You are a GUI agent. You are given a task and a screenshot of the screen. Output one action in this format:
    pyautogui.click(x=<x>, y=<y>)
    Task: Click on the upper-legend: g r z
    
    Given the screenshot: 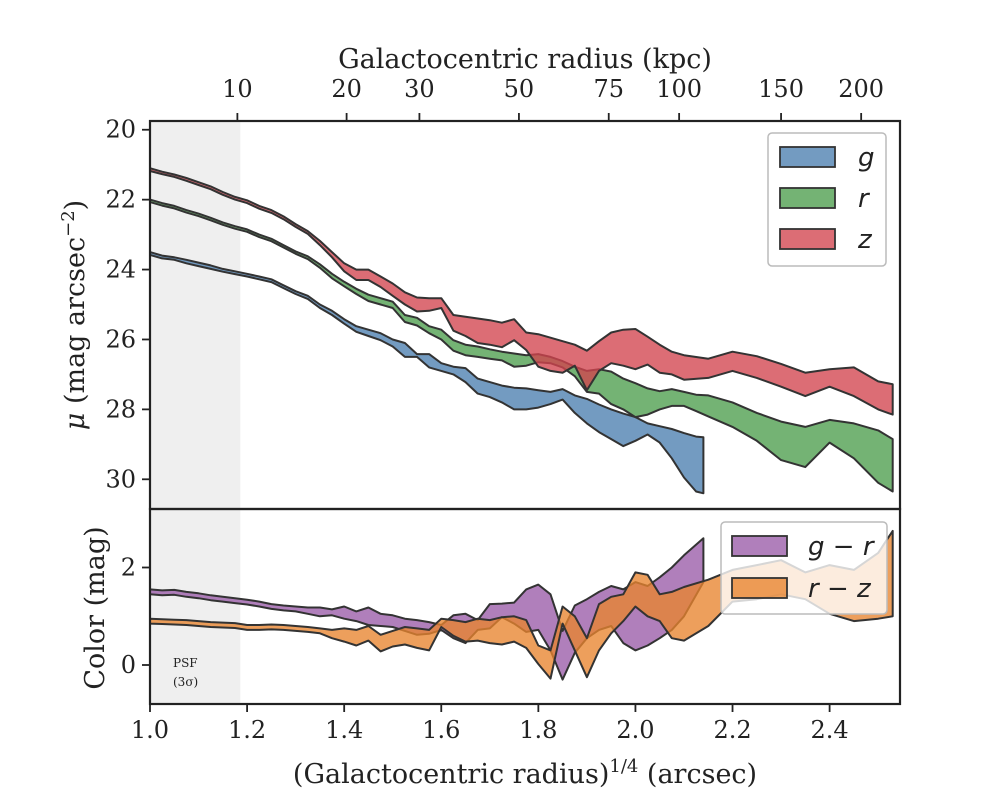 What is the action you would take?
    pyautogui.click(x=827, y=199)
    